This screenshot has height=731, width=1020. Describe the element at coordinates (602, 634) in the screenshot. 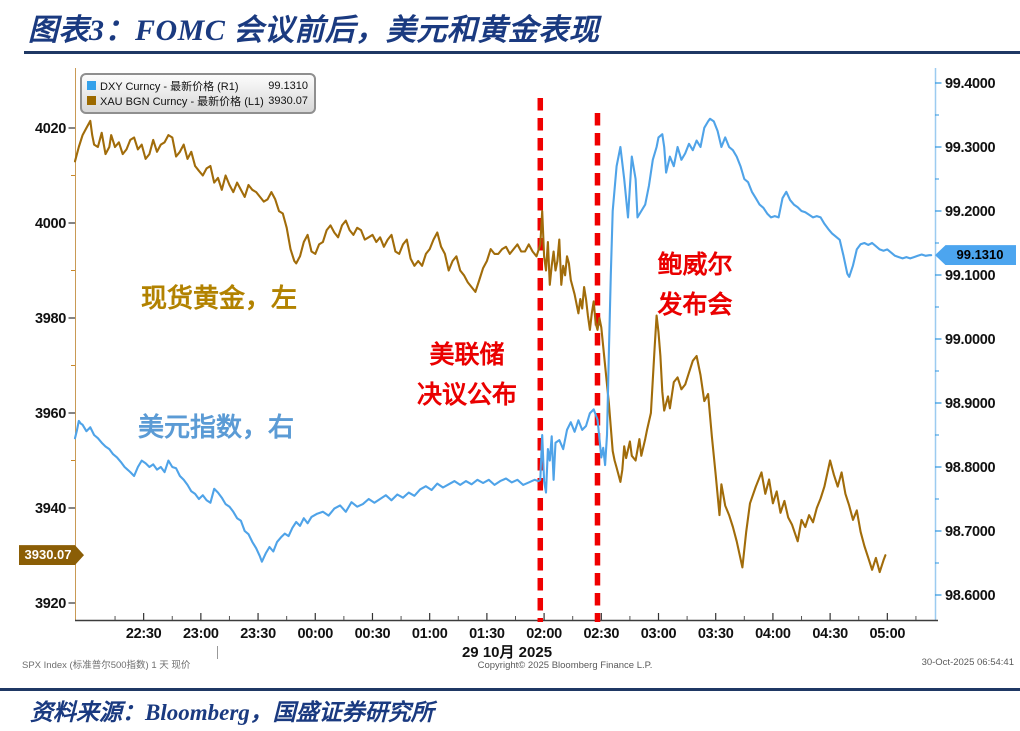

I see `x-axis-tick-label: 02:30` at that location.